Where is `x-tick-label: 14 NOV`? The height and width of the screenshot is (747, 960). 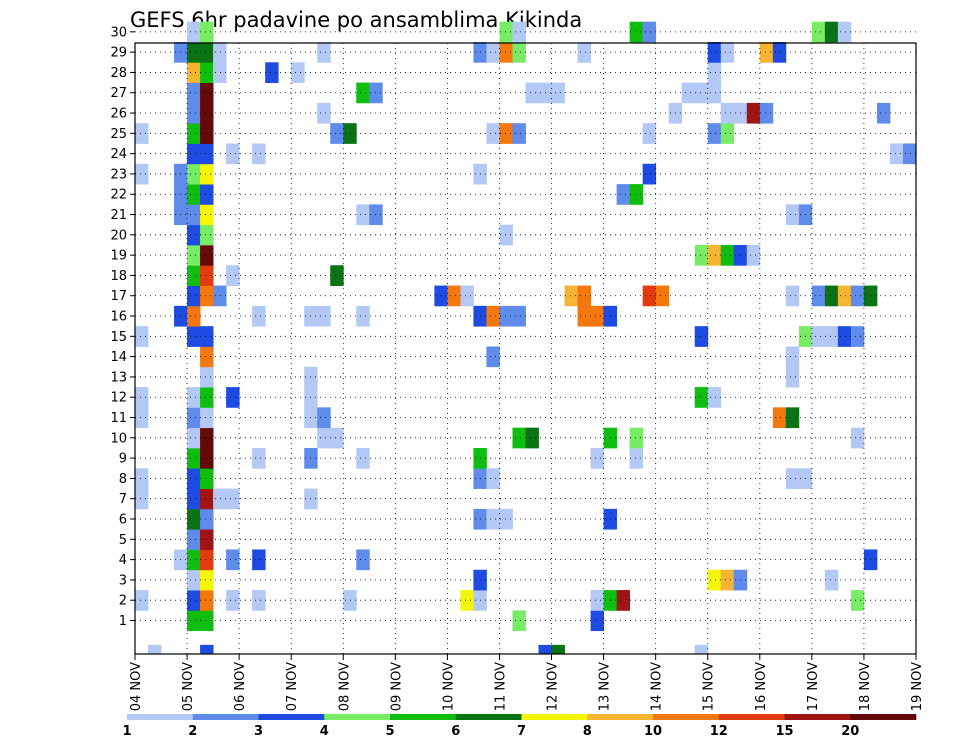
x-tick-label: 14 NOV is located at coordinates (657, 686).